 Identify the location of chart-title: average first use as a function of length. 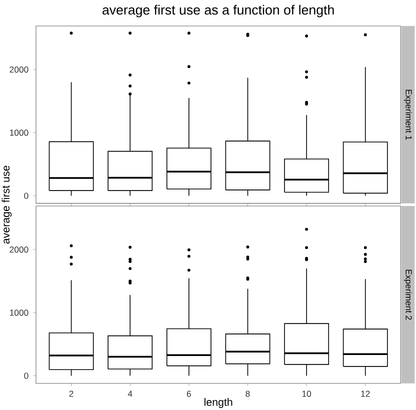
(218, 11).